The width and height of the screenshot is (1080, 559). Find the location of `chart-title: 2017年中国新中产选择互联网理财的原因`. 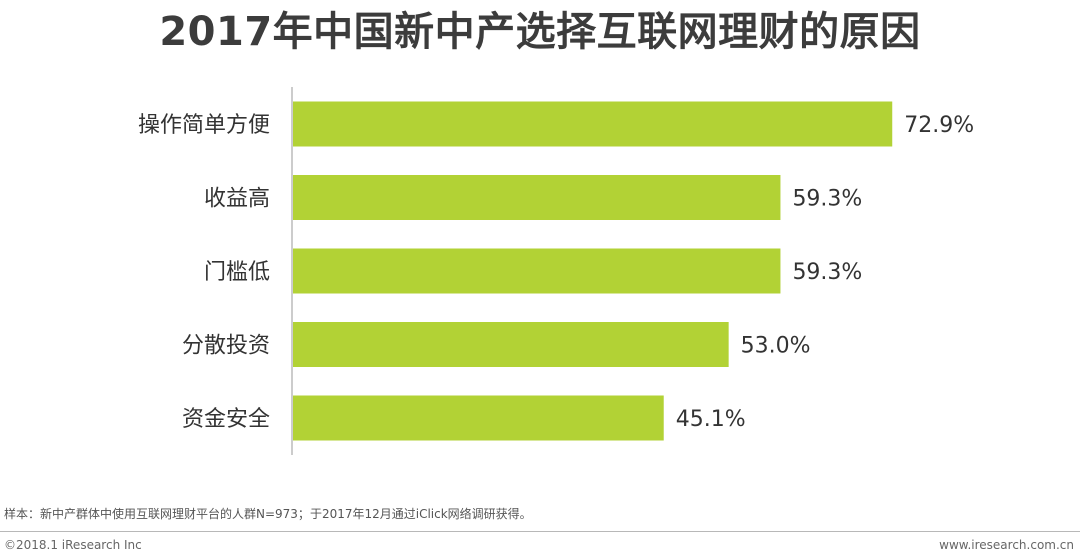

chart-title: 2017年中国新中产选择互联网理财的原因 is located at coordinates (540, 32).